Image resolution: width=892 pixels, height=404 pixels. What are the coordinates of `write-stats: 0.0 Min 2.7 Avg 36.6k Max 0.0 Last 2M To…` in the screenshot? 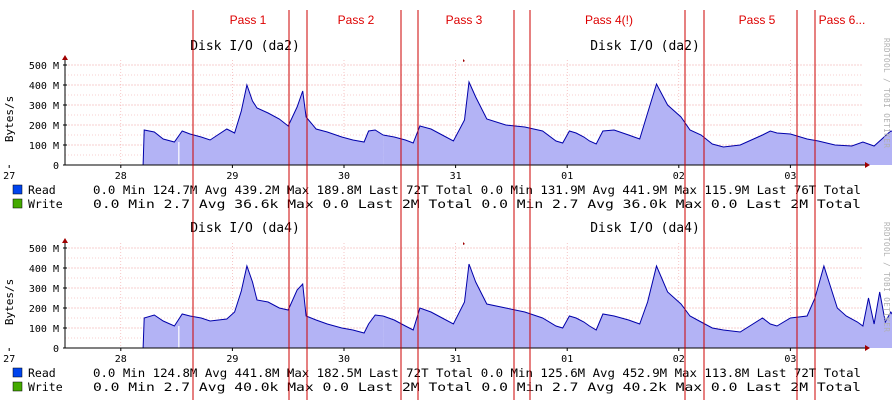 It's located at (477, 204).